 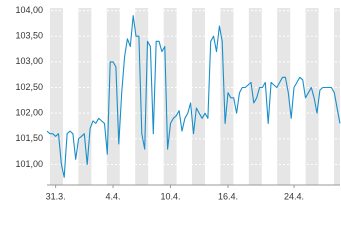 I want to click on y-tick-label: 101,50, so click(x=29, y=138).